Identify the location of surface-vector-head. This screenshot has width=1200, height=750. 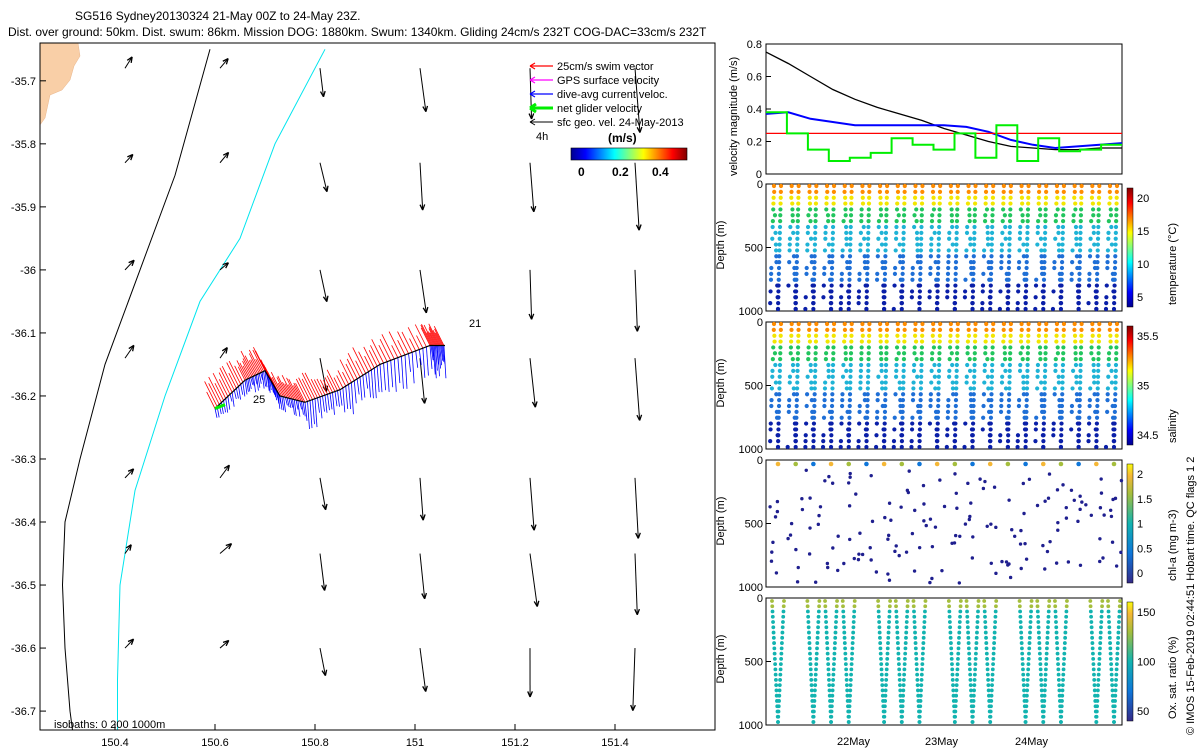
(422, 517).